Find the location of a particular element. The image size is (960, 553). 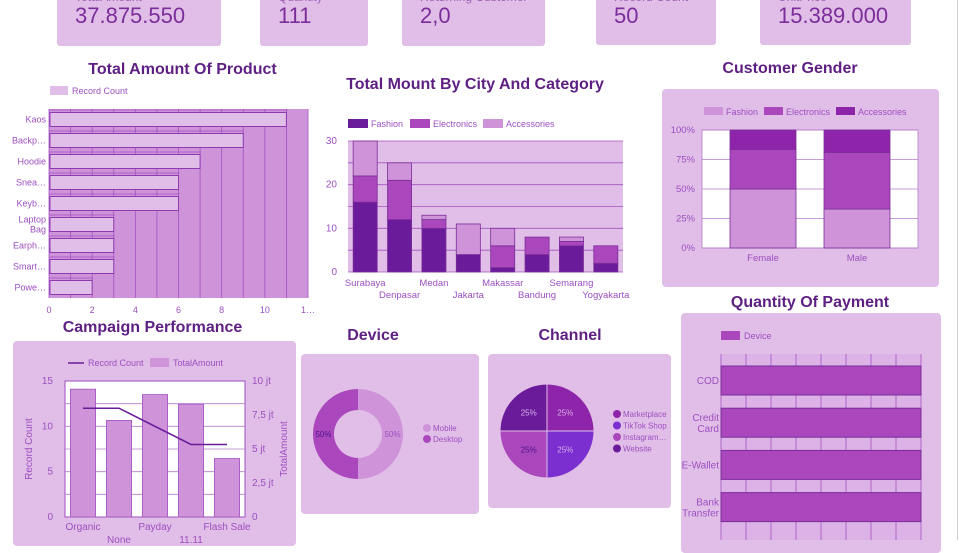

legend-label: Mobile is located at coordinates (445, 428).